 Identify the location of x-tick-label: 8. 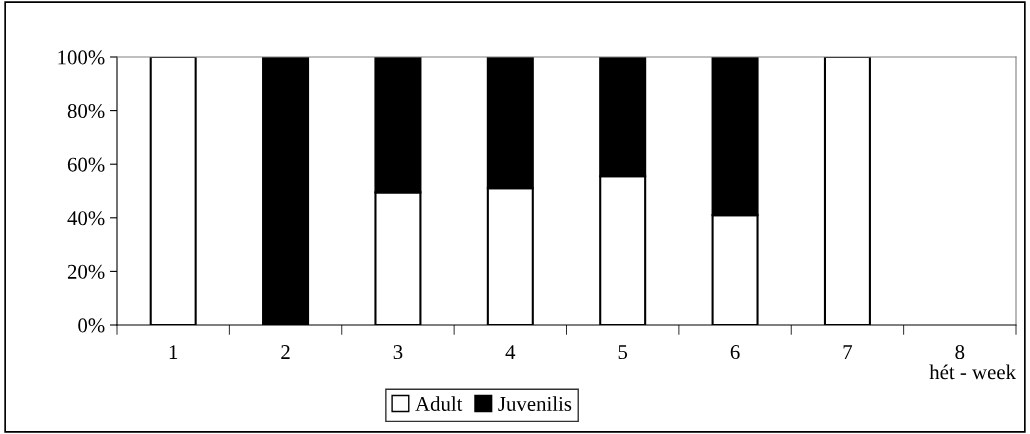
(960, 352).